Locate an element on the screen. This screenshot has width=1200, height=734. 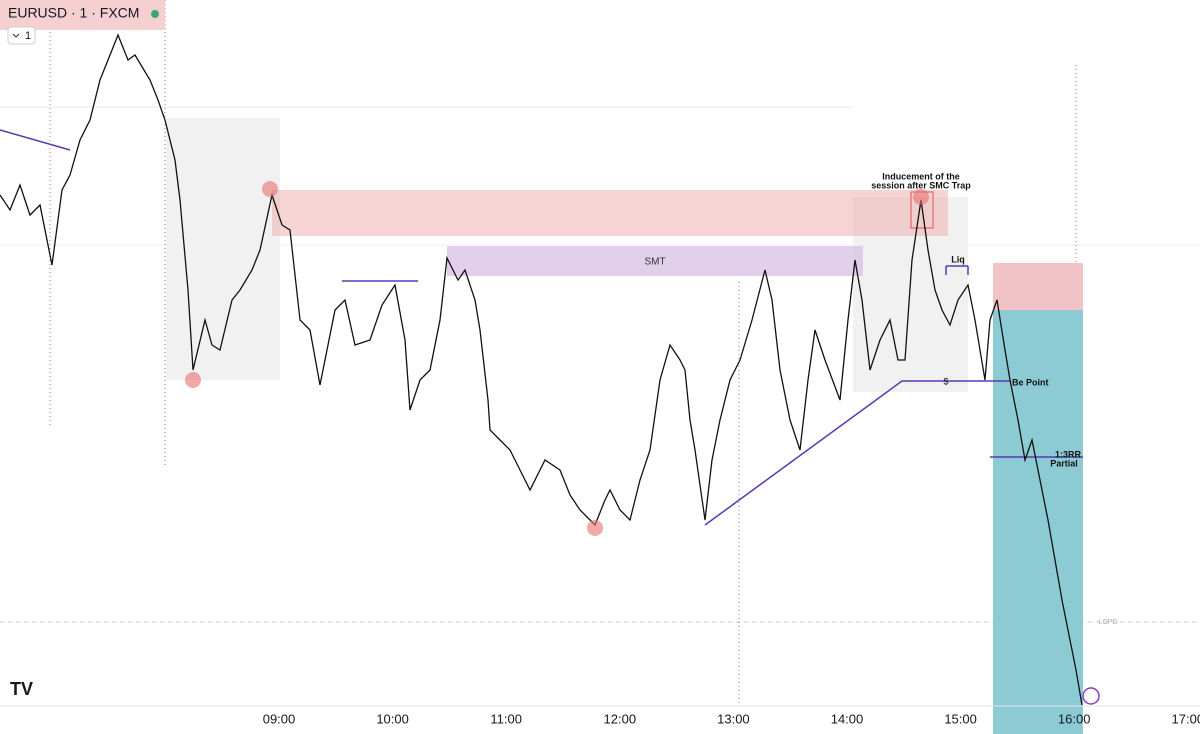
annotation: LOPD is located at coordinates (1107, 622).